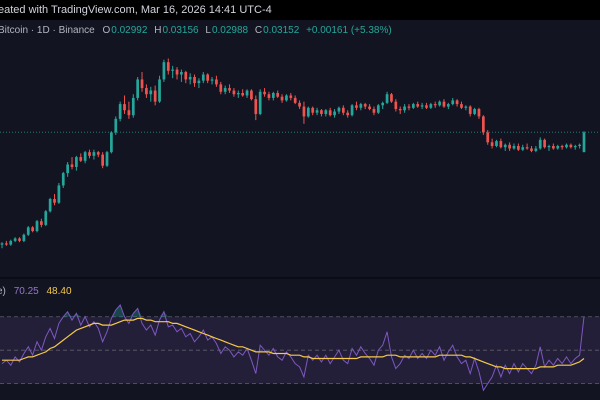  What do you see at coordinates (106, 30) in the screenshot?
I see `open-key: O` at bounding box center [106, 30].